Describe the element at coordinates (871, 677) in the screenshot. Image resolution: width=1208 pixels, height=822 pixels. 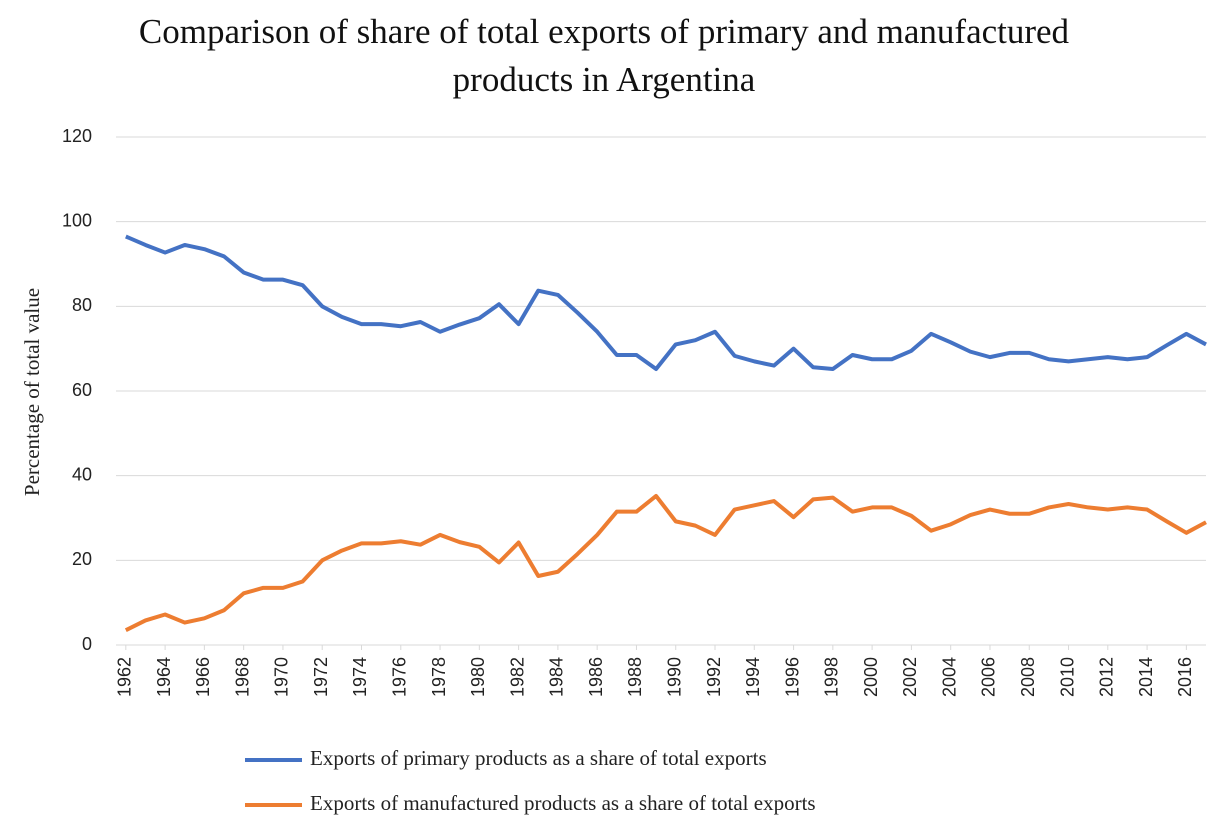
I see `x-tick-label: 2000` at that location.